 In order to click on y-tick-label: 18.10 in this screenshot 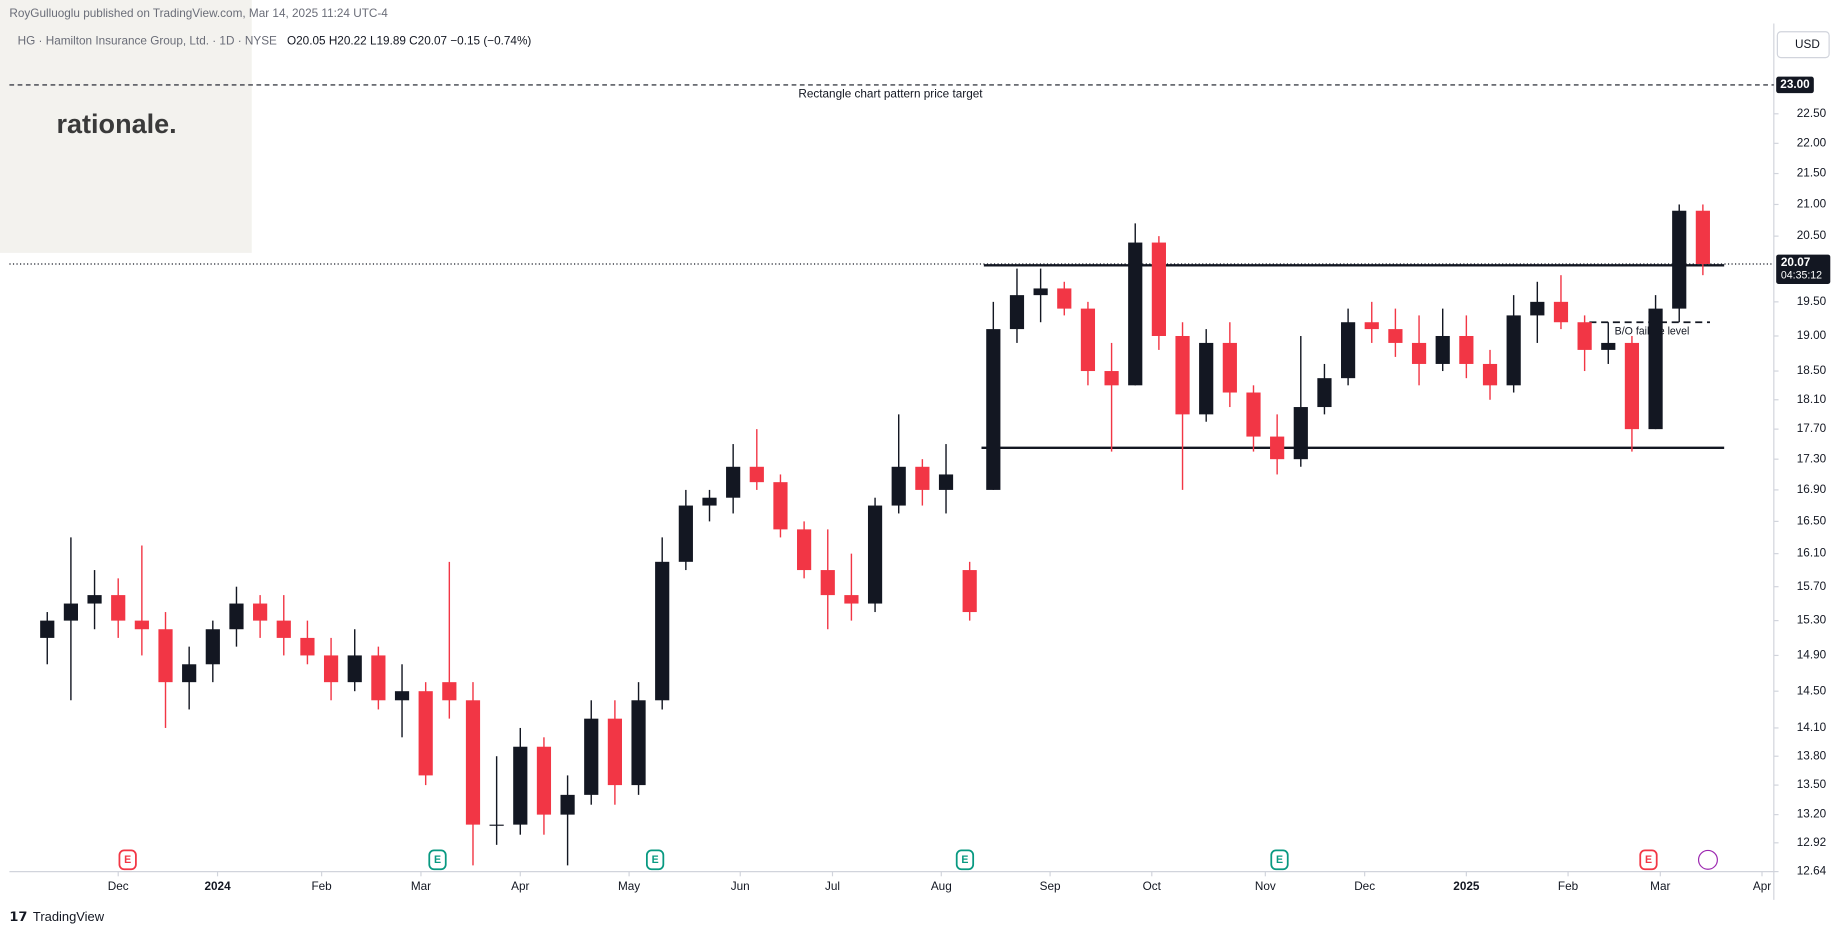, I will do `click(1812, 399)`.